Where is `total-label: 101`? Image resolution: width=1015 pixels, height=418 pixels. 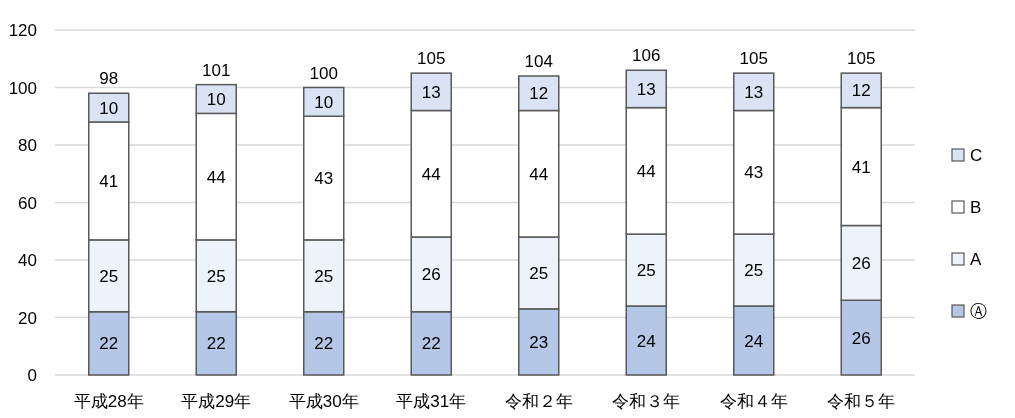
total-label: 101 is located at coordinates (216, 70).